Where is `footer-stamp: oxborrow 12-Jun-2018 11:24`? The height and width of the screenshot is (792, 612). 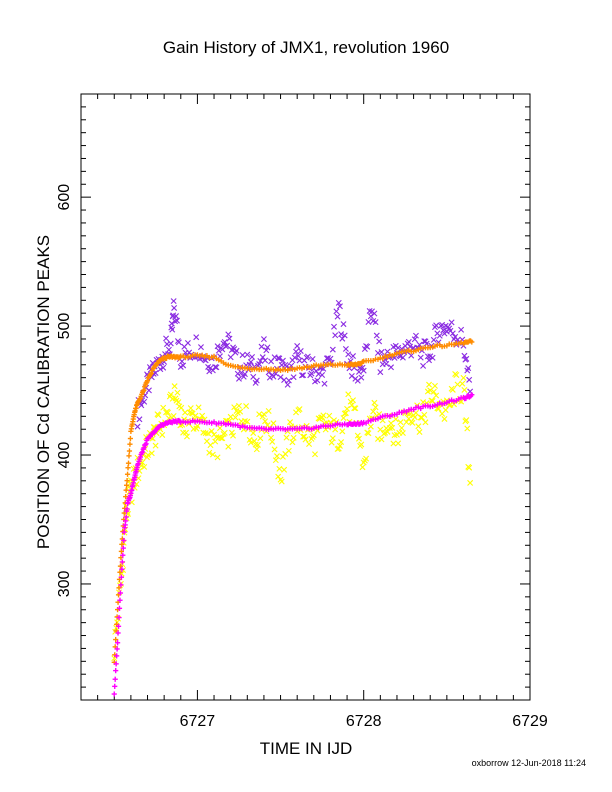 footer-stamp: oxborrow 12-Jun-2018 11:24 is located at coordinates (529, 763).